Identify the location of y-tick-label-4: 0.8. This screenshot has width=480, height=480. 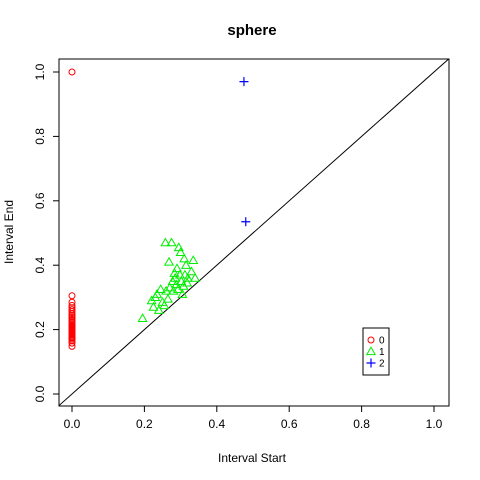
(40, 136).